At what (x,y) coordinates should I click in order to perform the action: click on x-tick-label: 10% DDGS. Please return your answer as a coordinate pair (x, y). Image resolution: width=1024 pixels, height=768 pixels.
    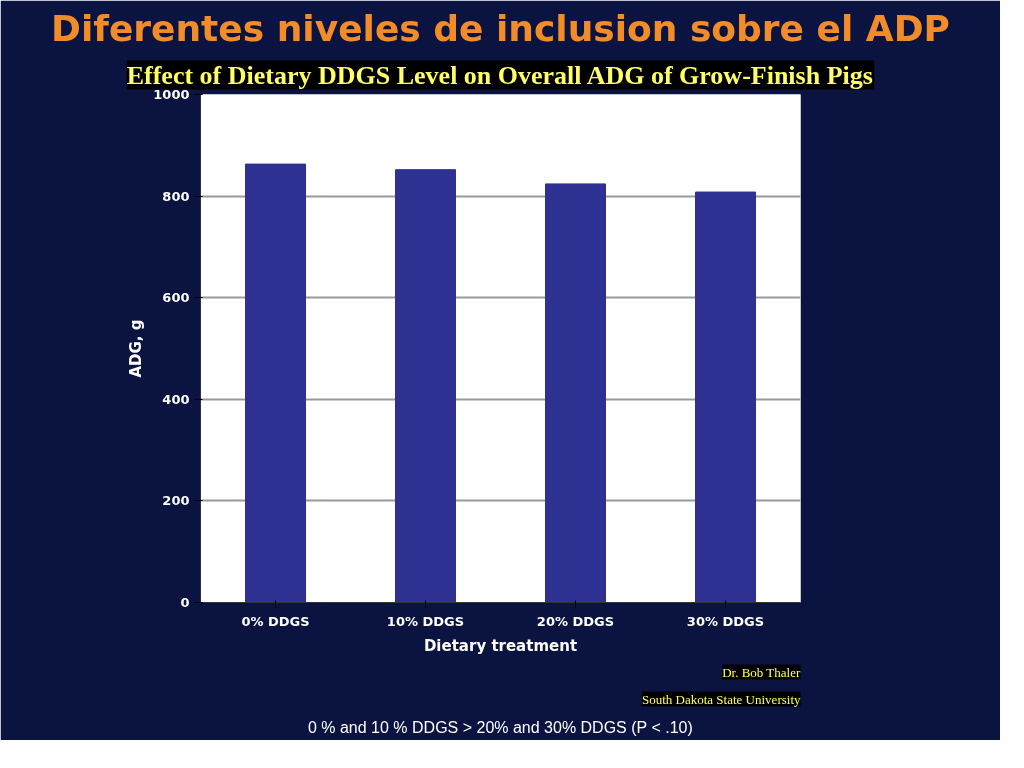
    Looking at the image, I should click on (425, 621).